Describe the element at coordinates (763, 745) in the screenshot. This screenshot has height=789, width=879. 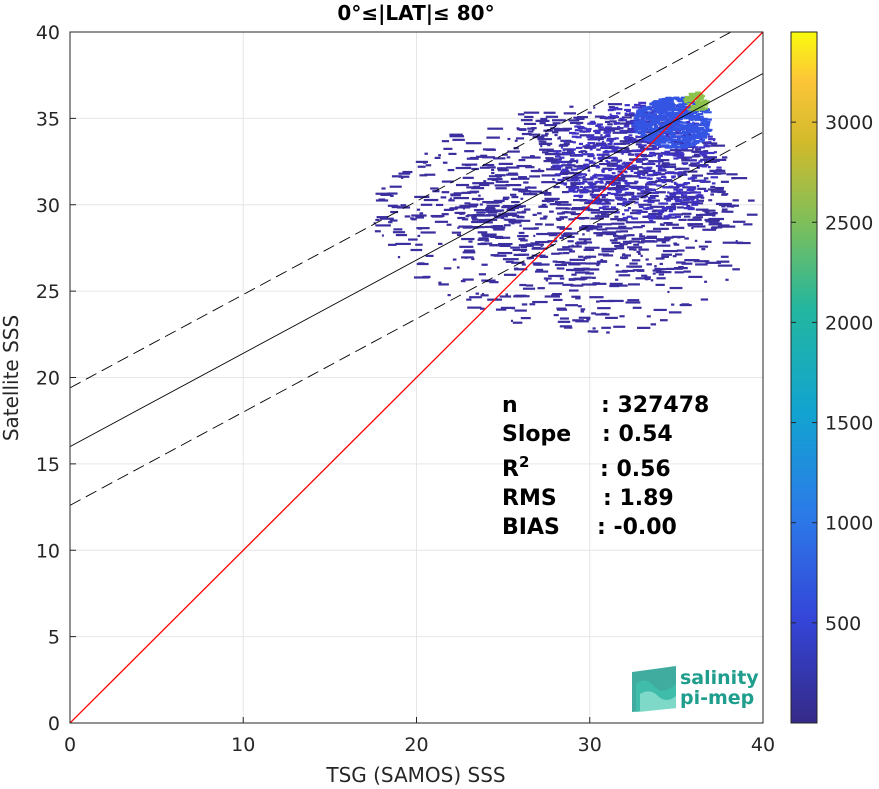
I see `x-tick-label: 40` at that location.